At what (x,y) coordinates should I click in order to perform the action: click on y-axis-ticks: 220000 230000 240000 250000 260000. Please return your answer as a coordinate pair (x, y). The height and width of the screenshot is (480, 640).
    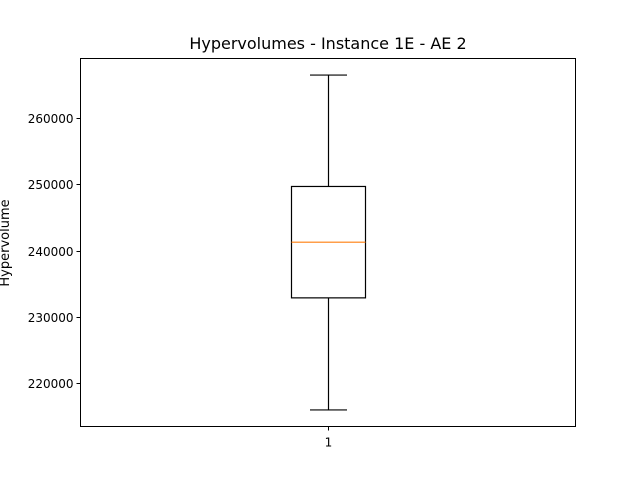
    Looking at the image, I should click on (54, 251).